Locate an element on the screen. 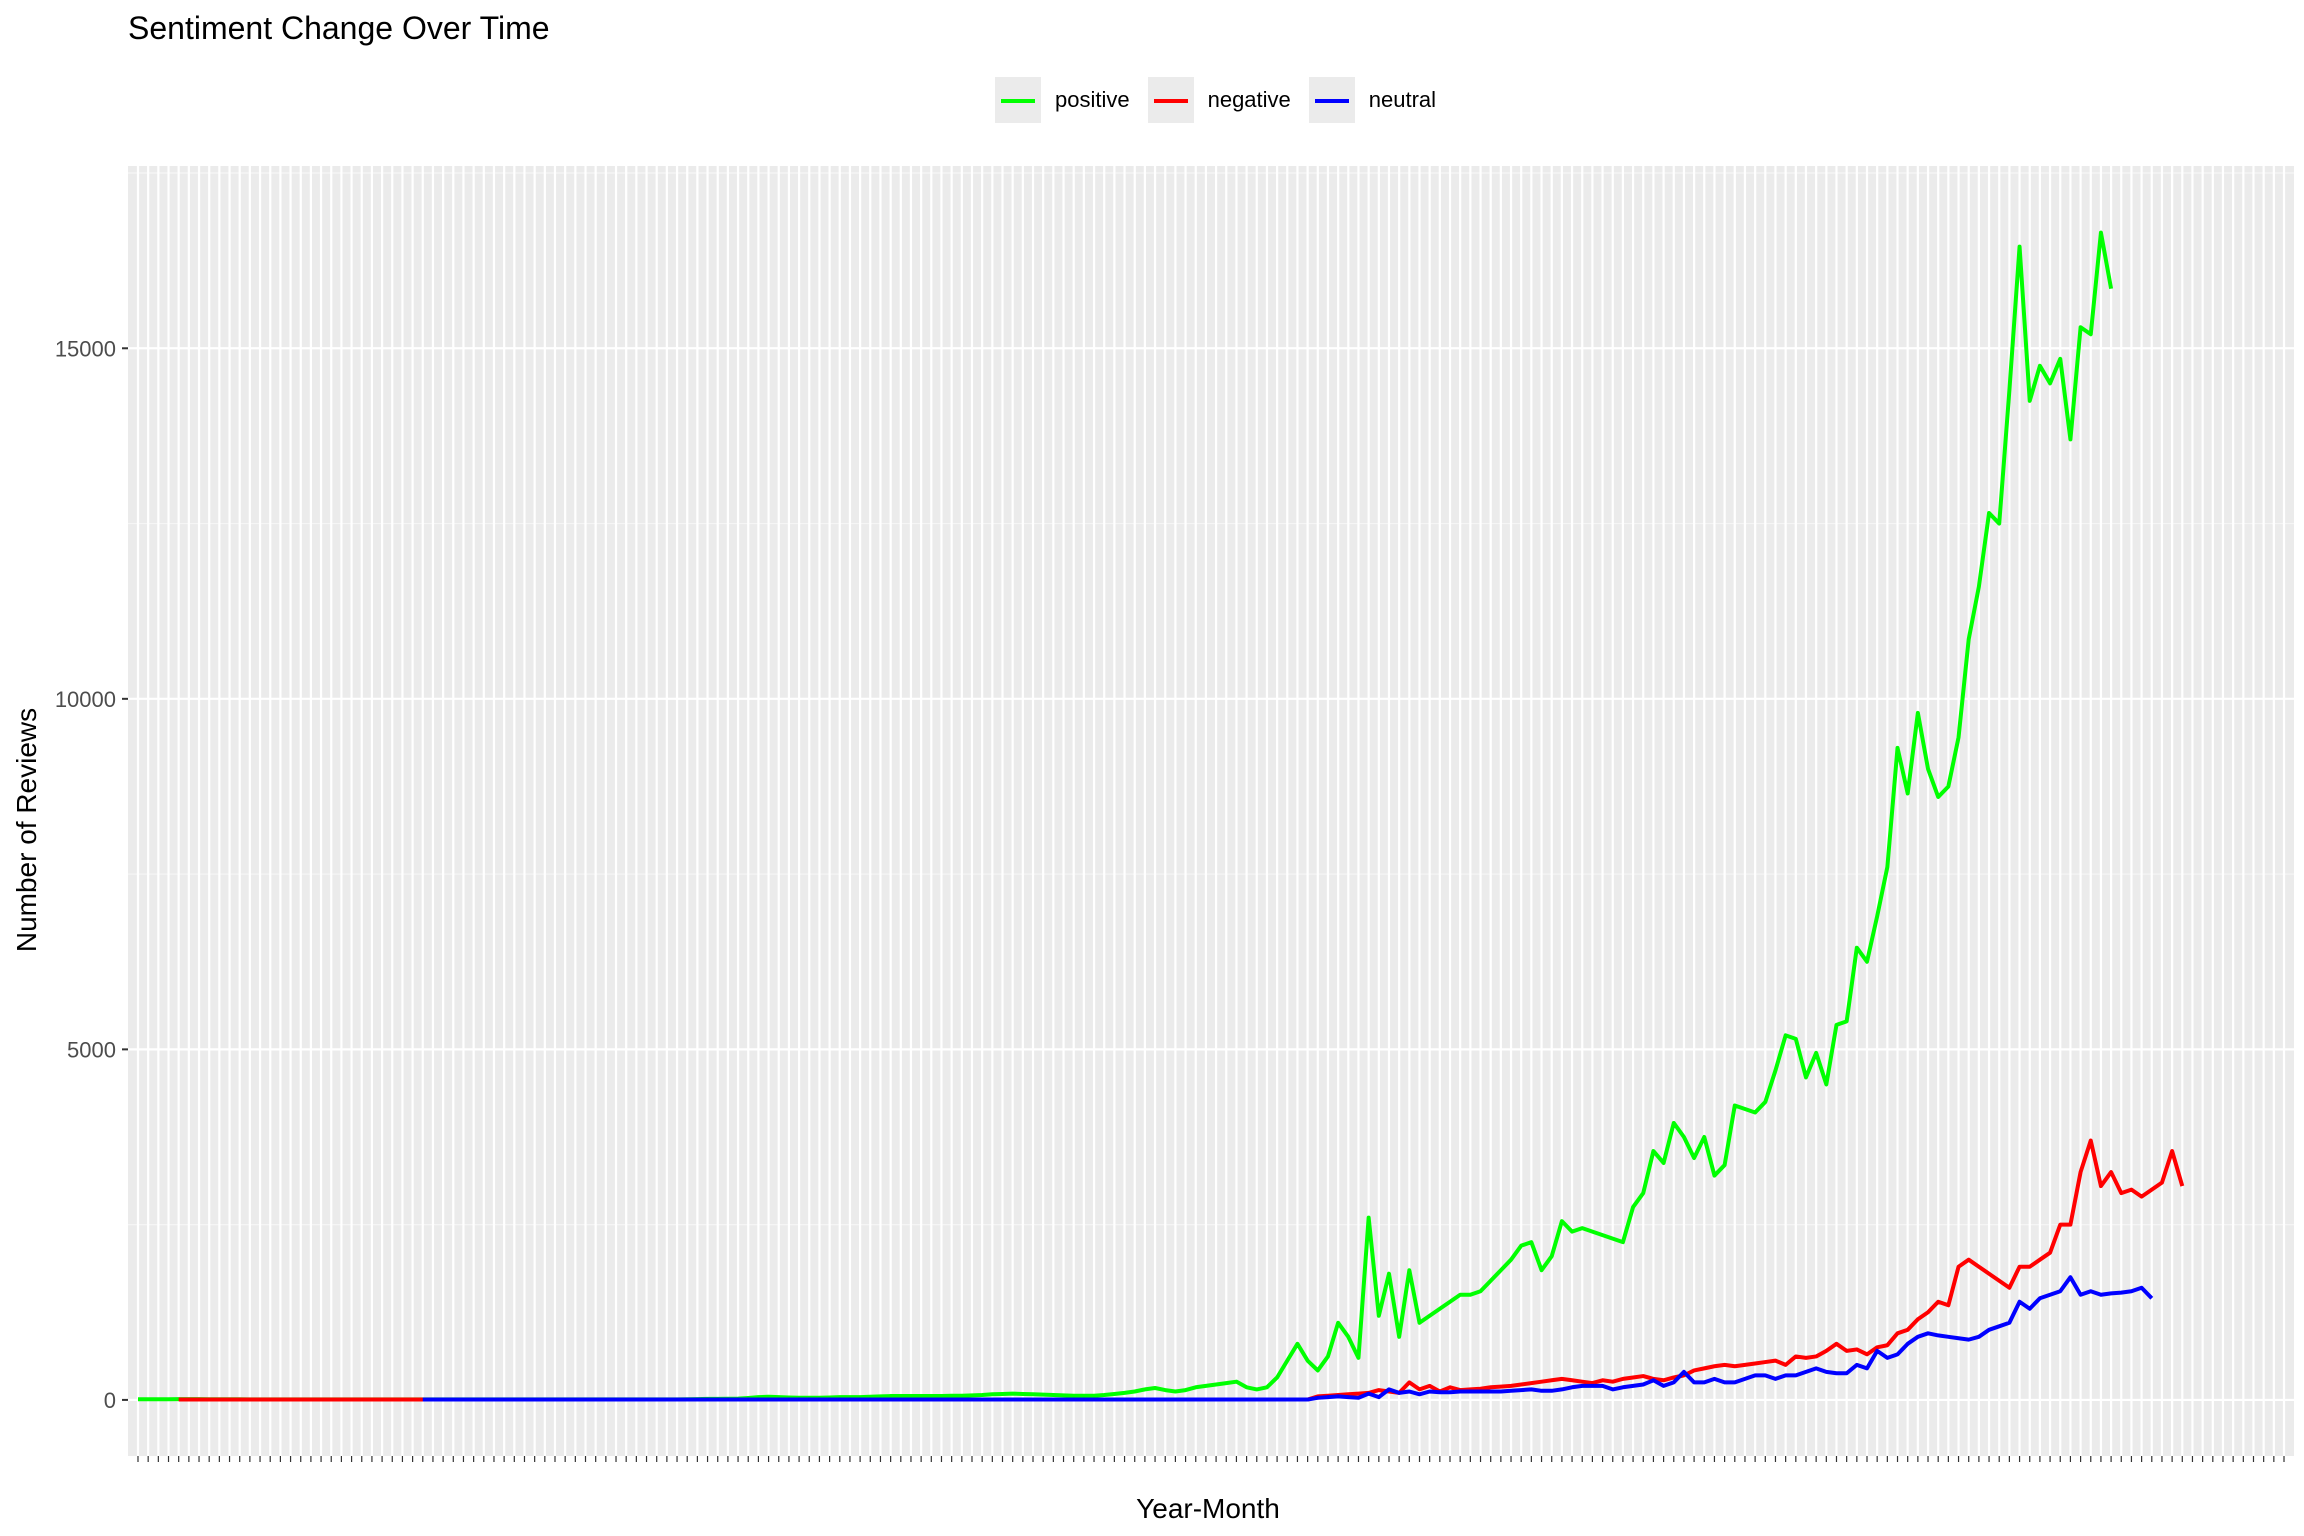 The image size is (2304, 1536). legend-label-negative: negative is located at coordinates (1249, 99).